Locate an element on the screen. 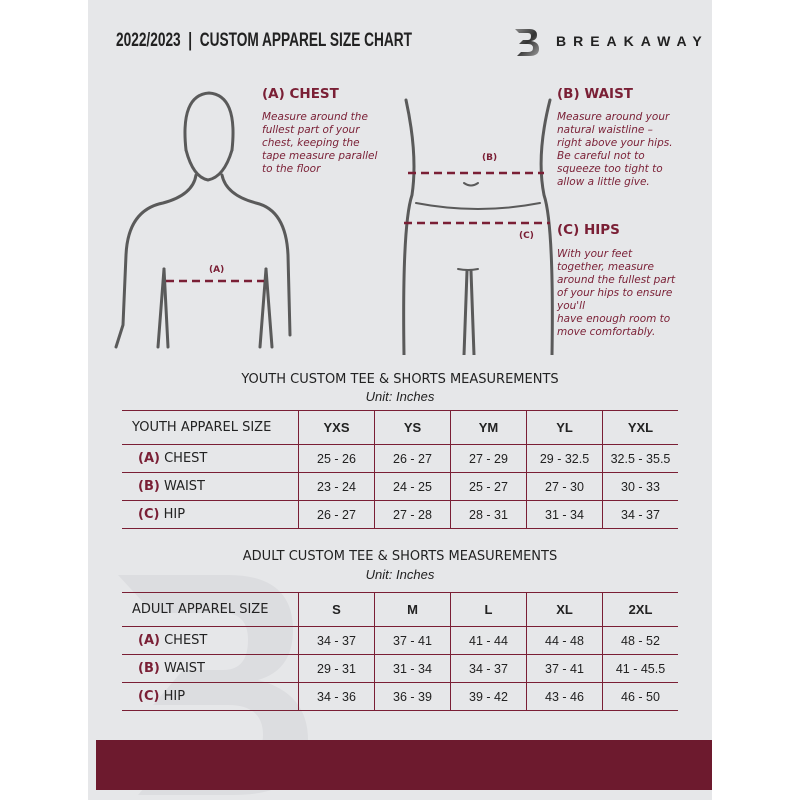  table-cell: 30 - 33 is located at coordinates (640, 486).